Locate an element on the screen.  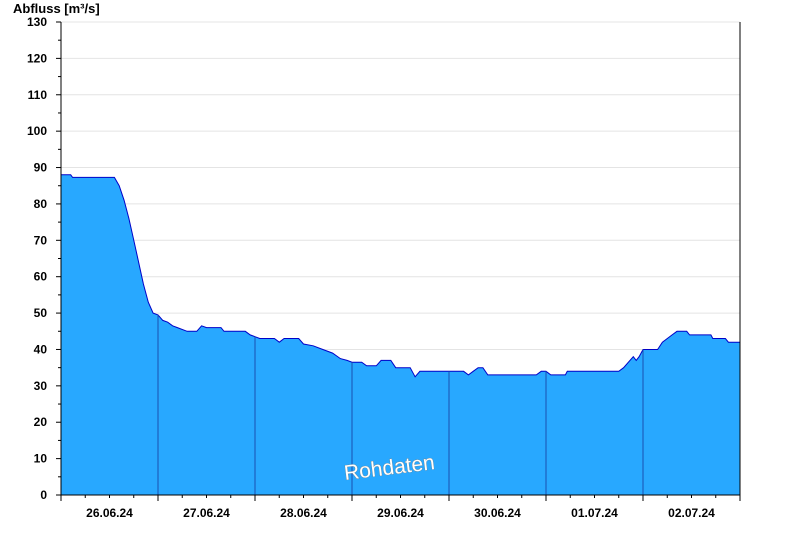
x-tick-label-2: 27.06.24 is located at coordinates (206, 513).